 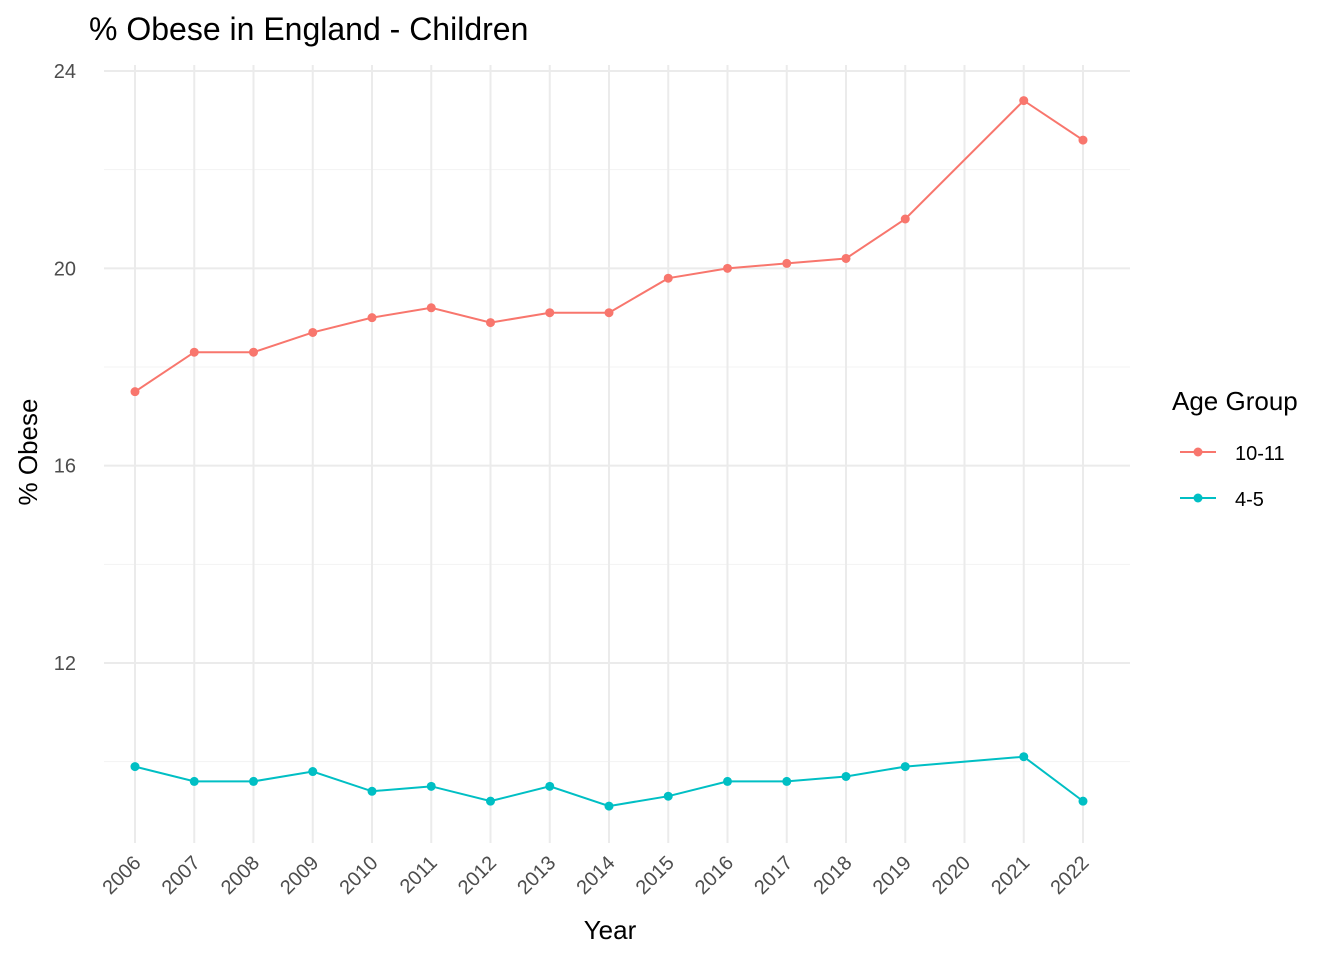 I want to click on legend-items: 10-11 4-5, so click(x=1232, y=477).